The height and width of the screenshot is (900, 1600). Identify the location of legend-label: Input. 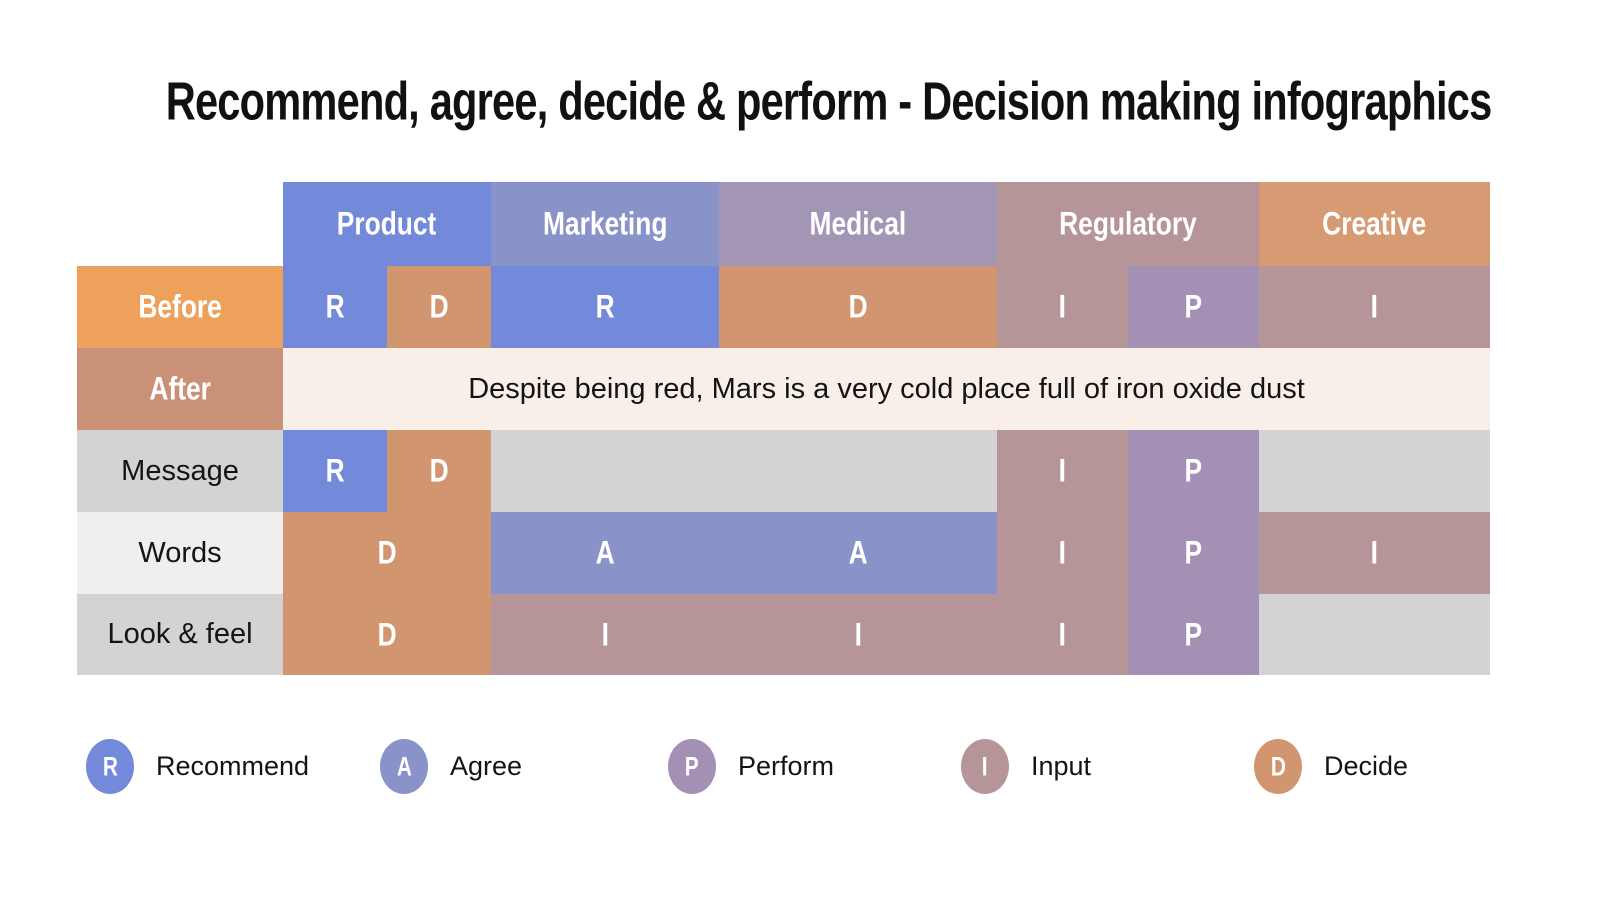
(1061, 765).